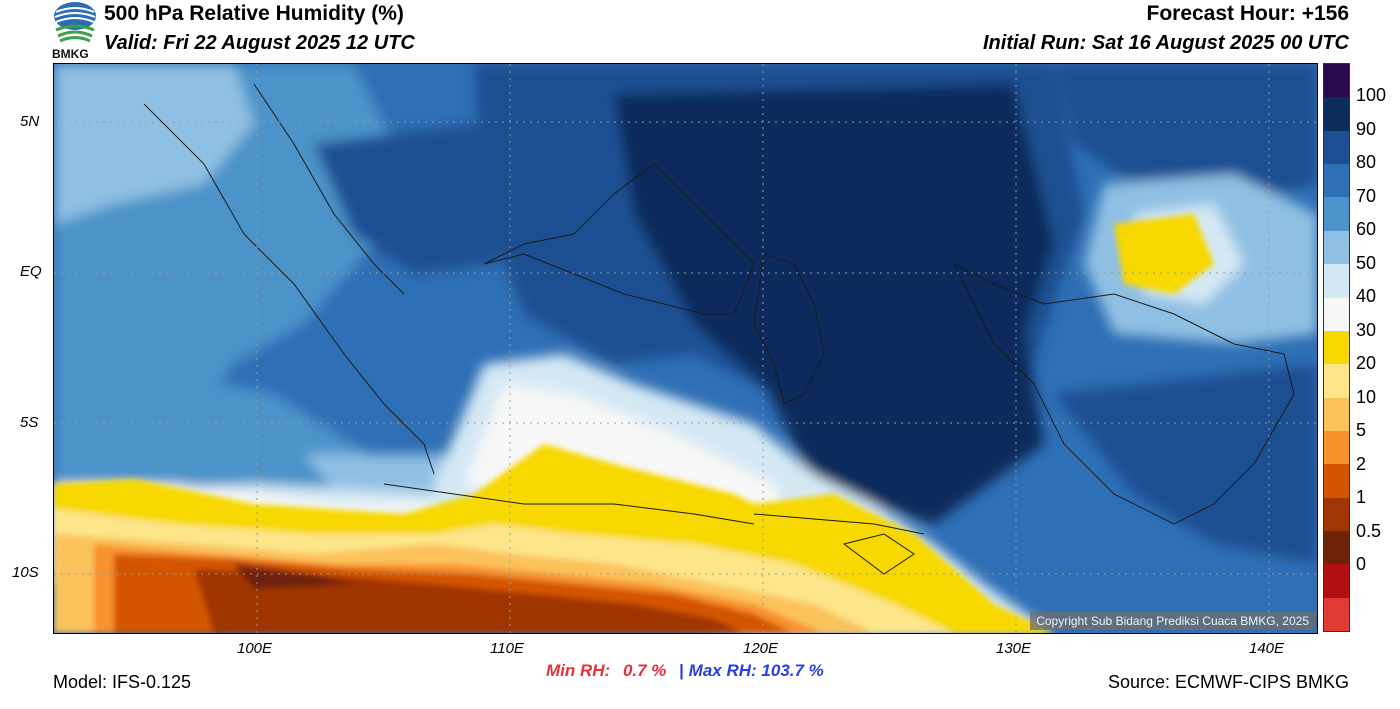 This screenshot has width=1400, height=709. Describe the element at coordinates (259, 43) in the screenshot. I see `valid-time: Valid: Fri 22 August 2025 12 UTC` at that location.